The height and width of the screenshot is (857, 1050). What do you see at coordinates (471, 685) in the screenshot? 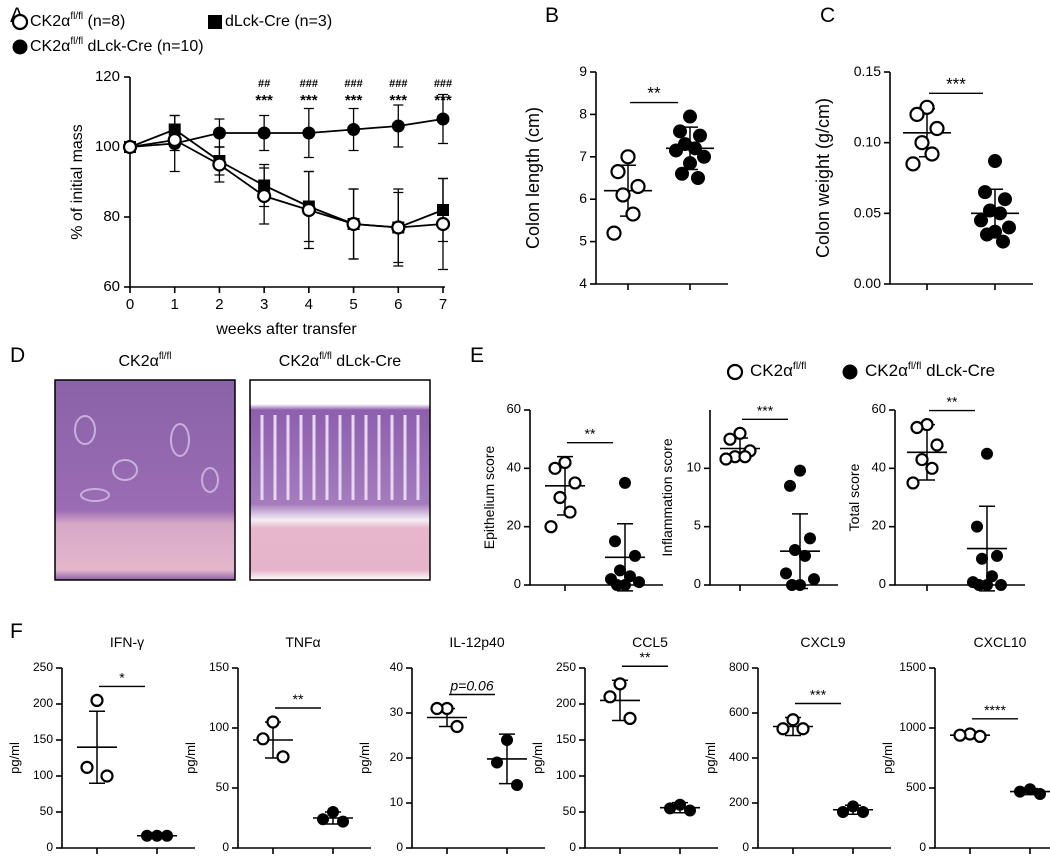
I see `significance-label: p=0.06` at bounding box center [471, 685].